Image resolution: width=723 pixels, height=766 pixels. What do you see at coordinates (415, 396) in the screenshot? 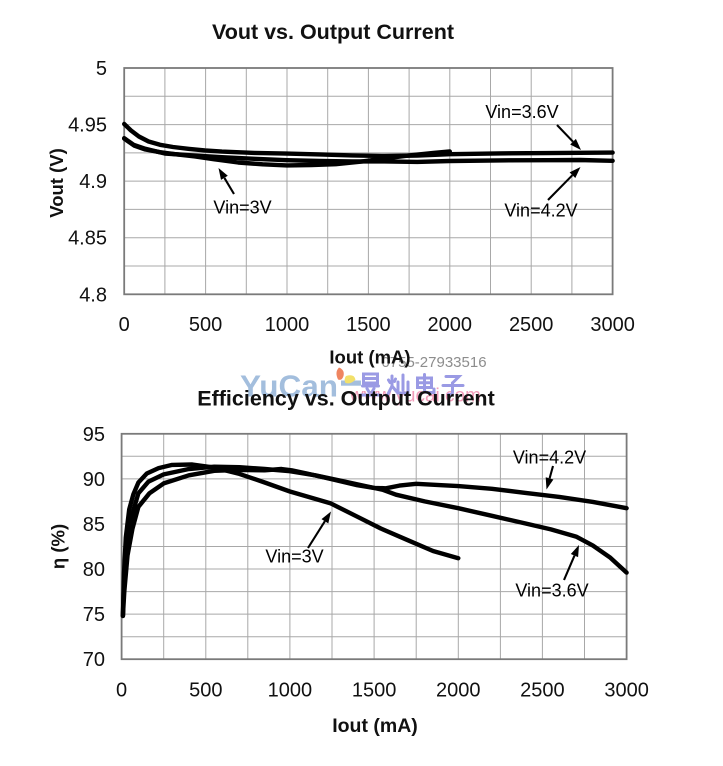
I see `svg-text: www.yucai.com` at bounding box center [415, 396].